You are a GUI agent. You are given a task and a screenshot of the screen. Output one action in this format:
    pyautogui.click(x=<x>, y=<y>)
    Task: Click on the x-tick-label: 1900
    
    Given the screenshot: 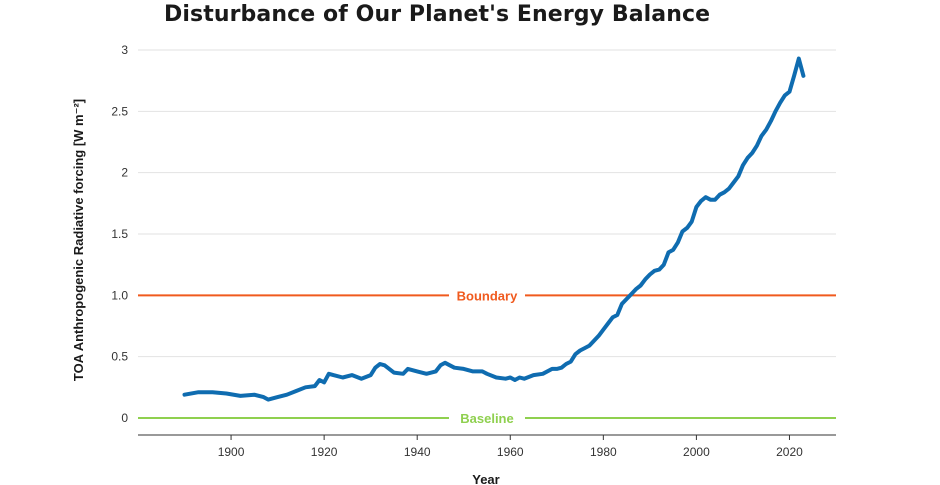 What is the action you would take?
    pyautogui.click(x=231, y=452)
    